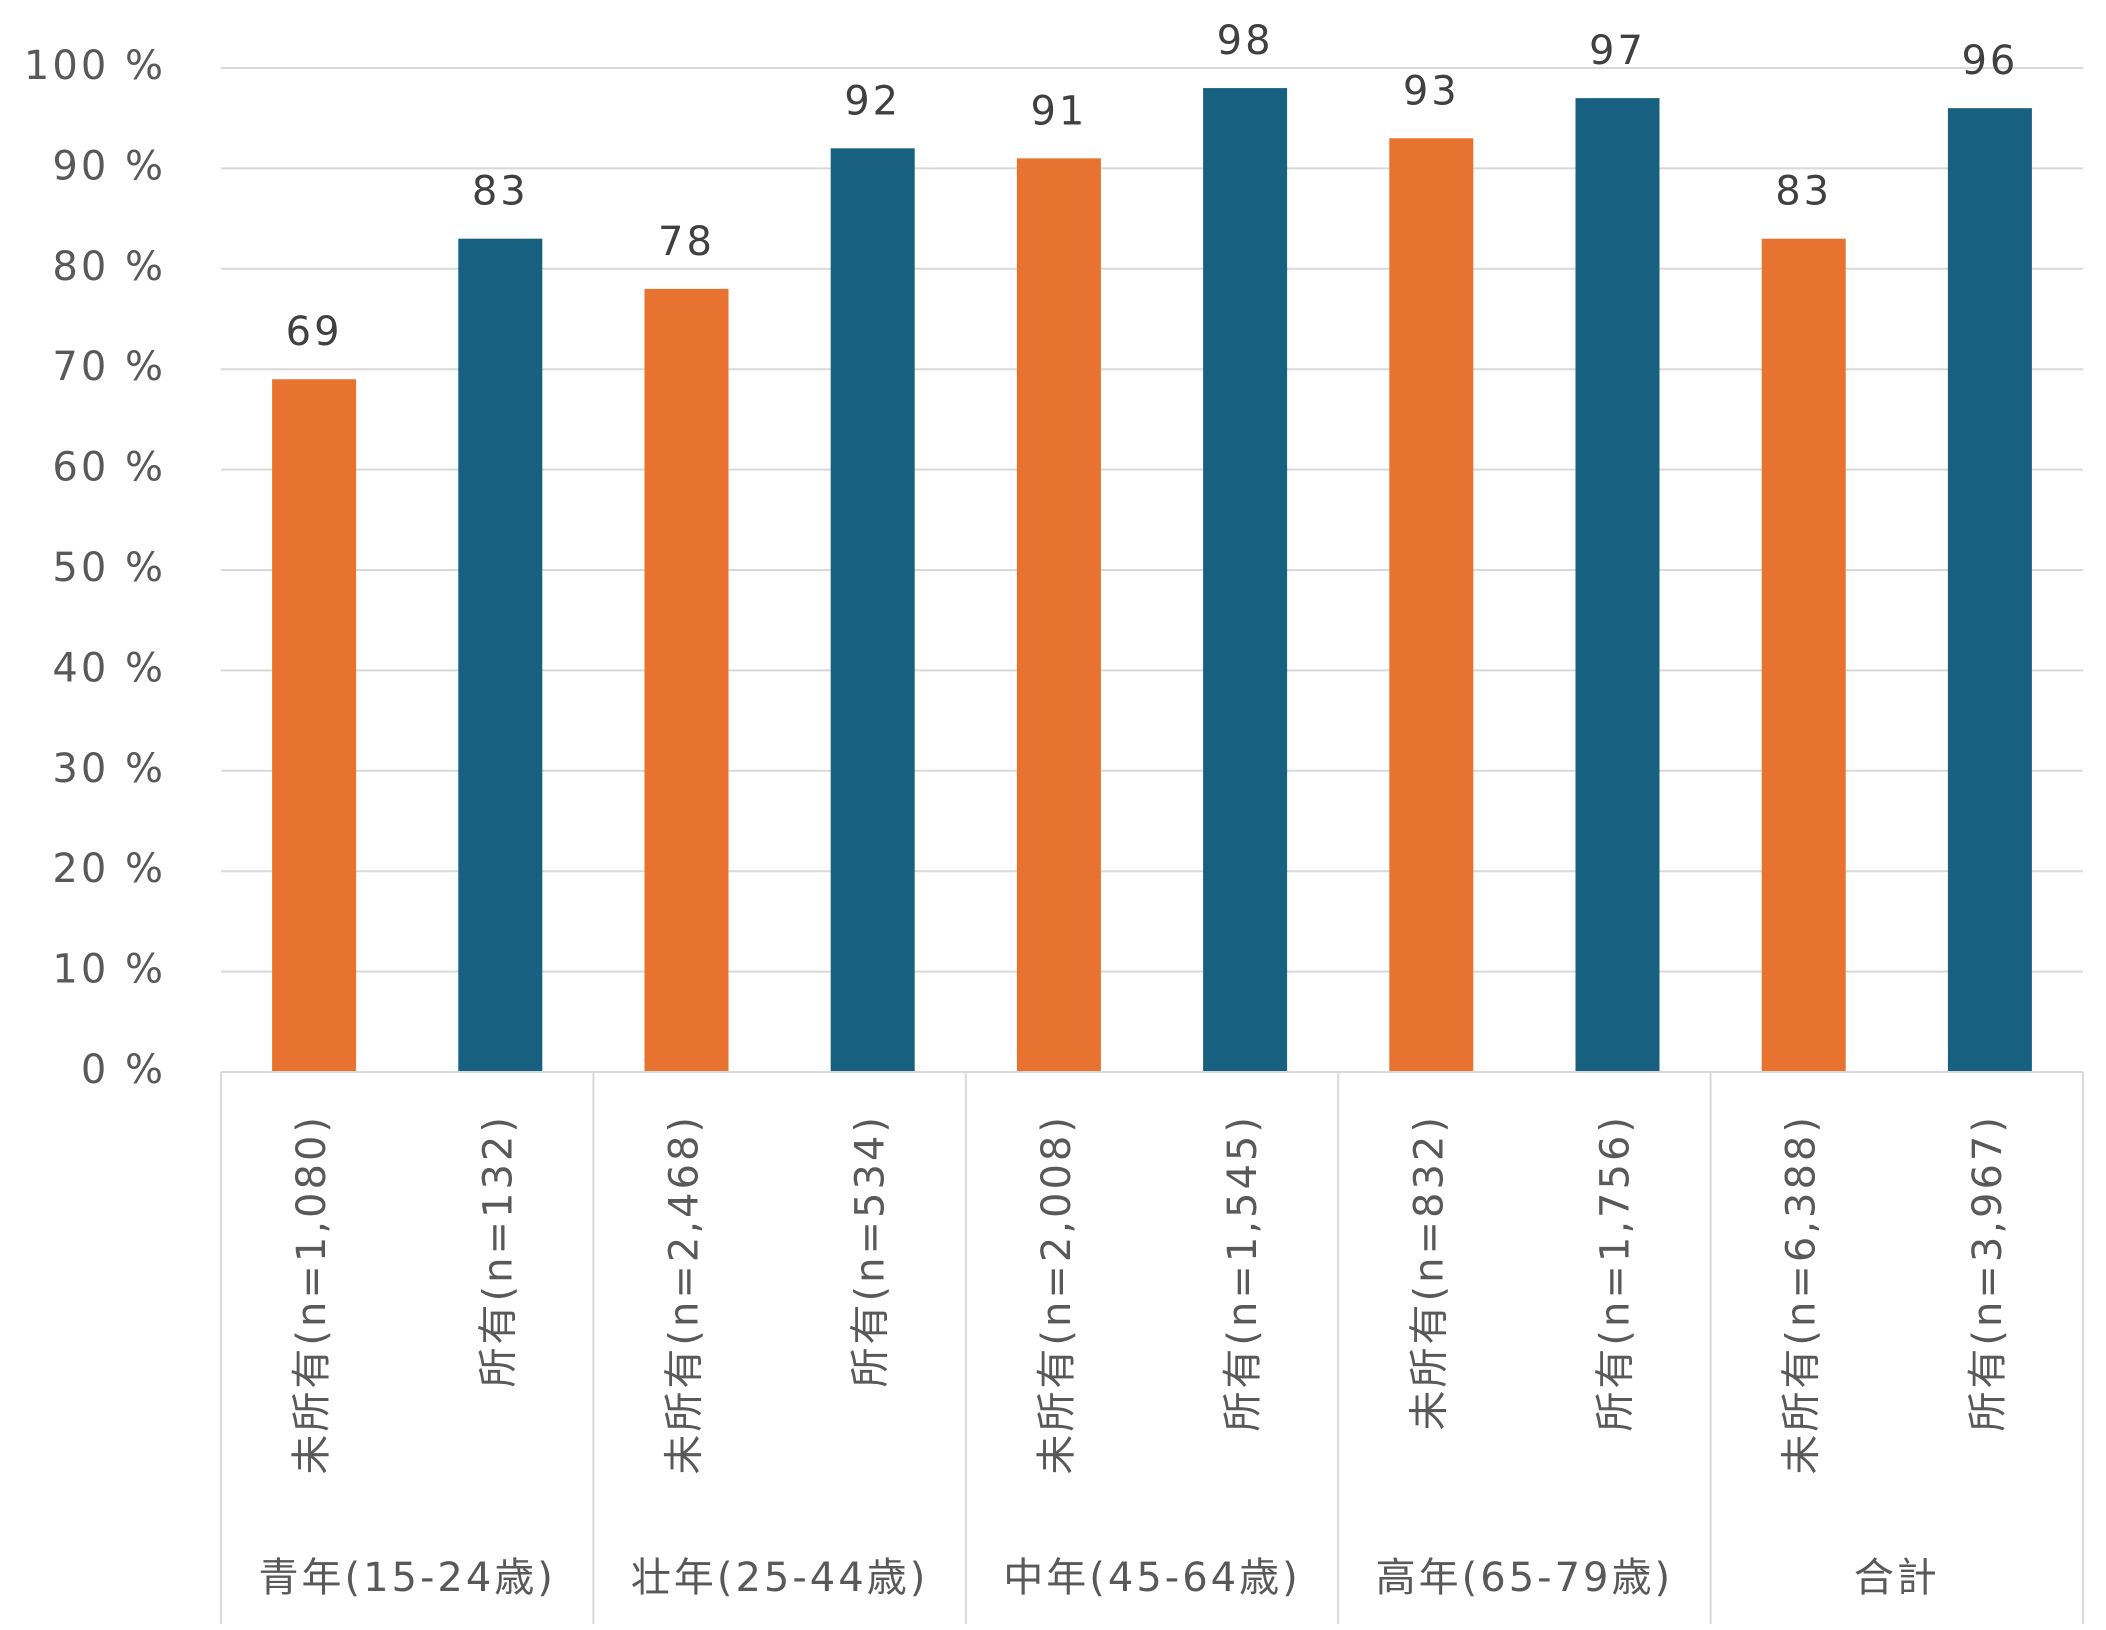 The width and height of the screenshot is (2106, 1630). What do you see at coordinates (1616, 1273) in the screenshot?
I see `x-tick-label: 所有(n=1,756)` at bounding box center [1616, 1273].